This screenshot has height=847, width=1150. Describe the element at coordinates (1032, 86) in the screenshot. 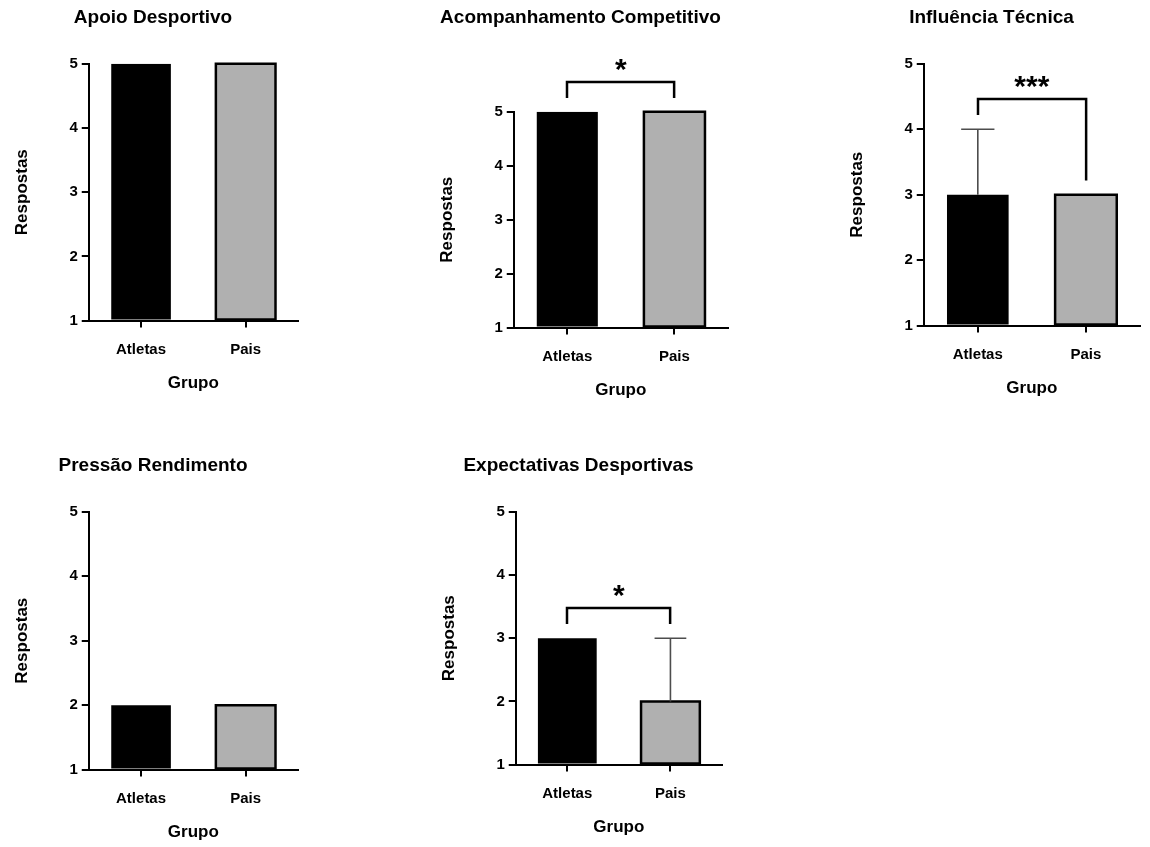

I see `annotation: ***` at that location.